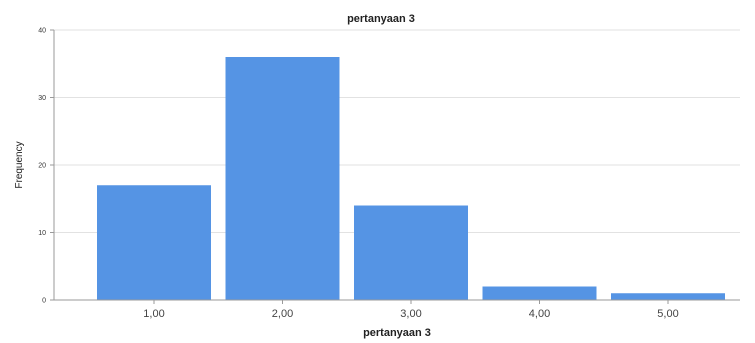 Image resolution: width=755 pixels, height=343 pixels. What do you see at coordinates (410, 314) in the screenshot?
I see `x-tick-label: 3,00` at bounding box center [410, 314].